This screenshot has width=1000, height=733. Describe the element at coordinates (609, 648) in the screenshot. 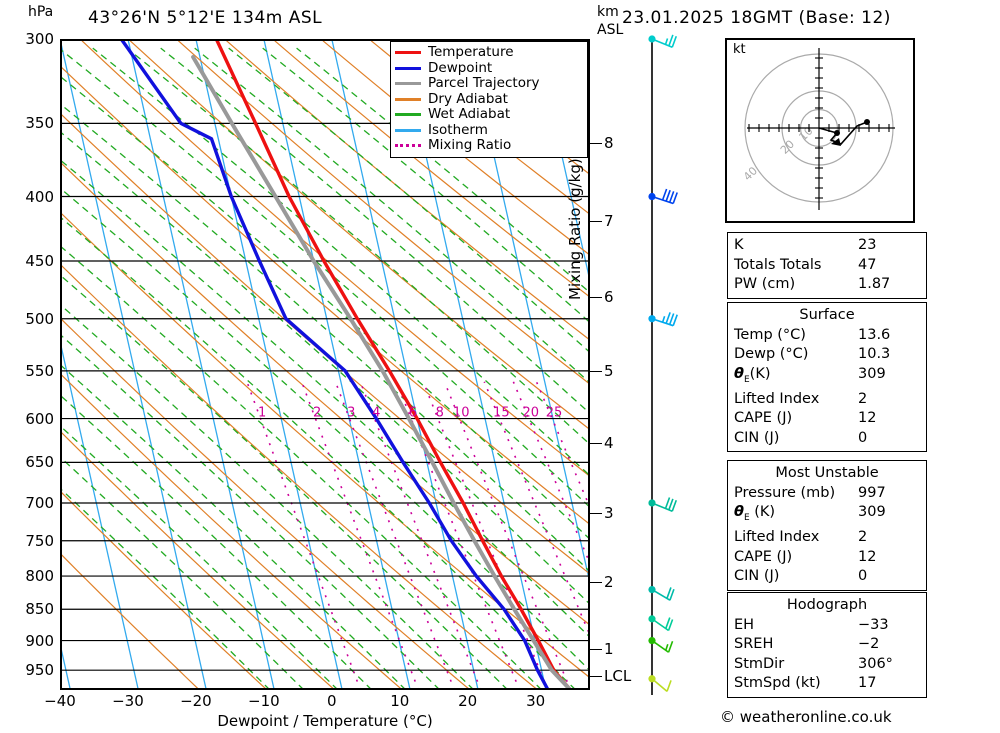

I see `km-tick-1: 1` at that location.